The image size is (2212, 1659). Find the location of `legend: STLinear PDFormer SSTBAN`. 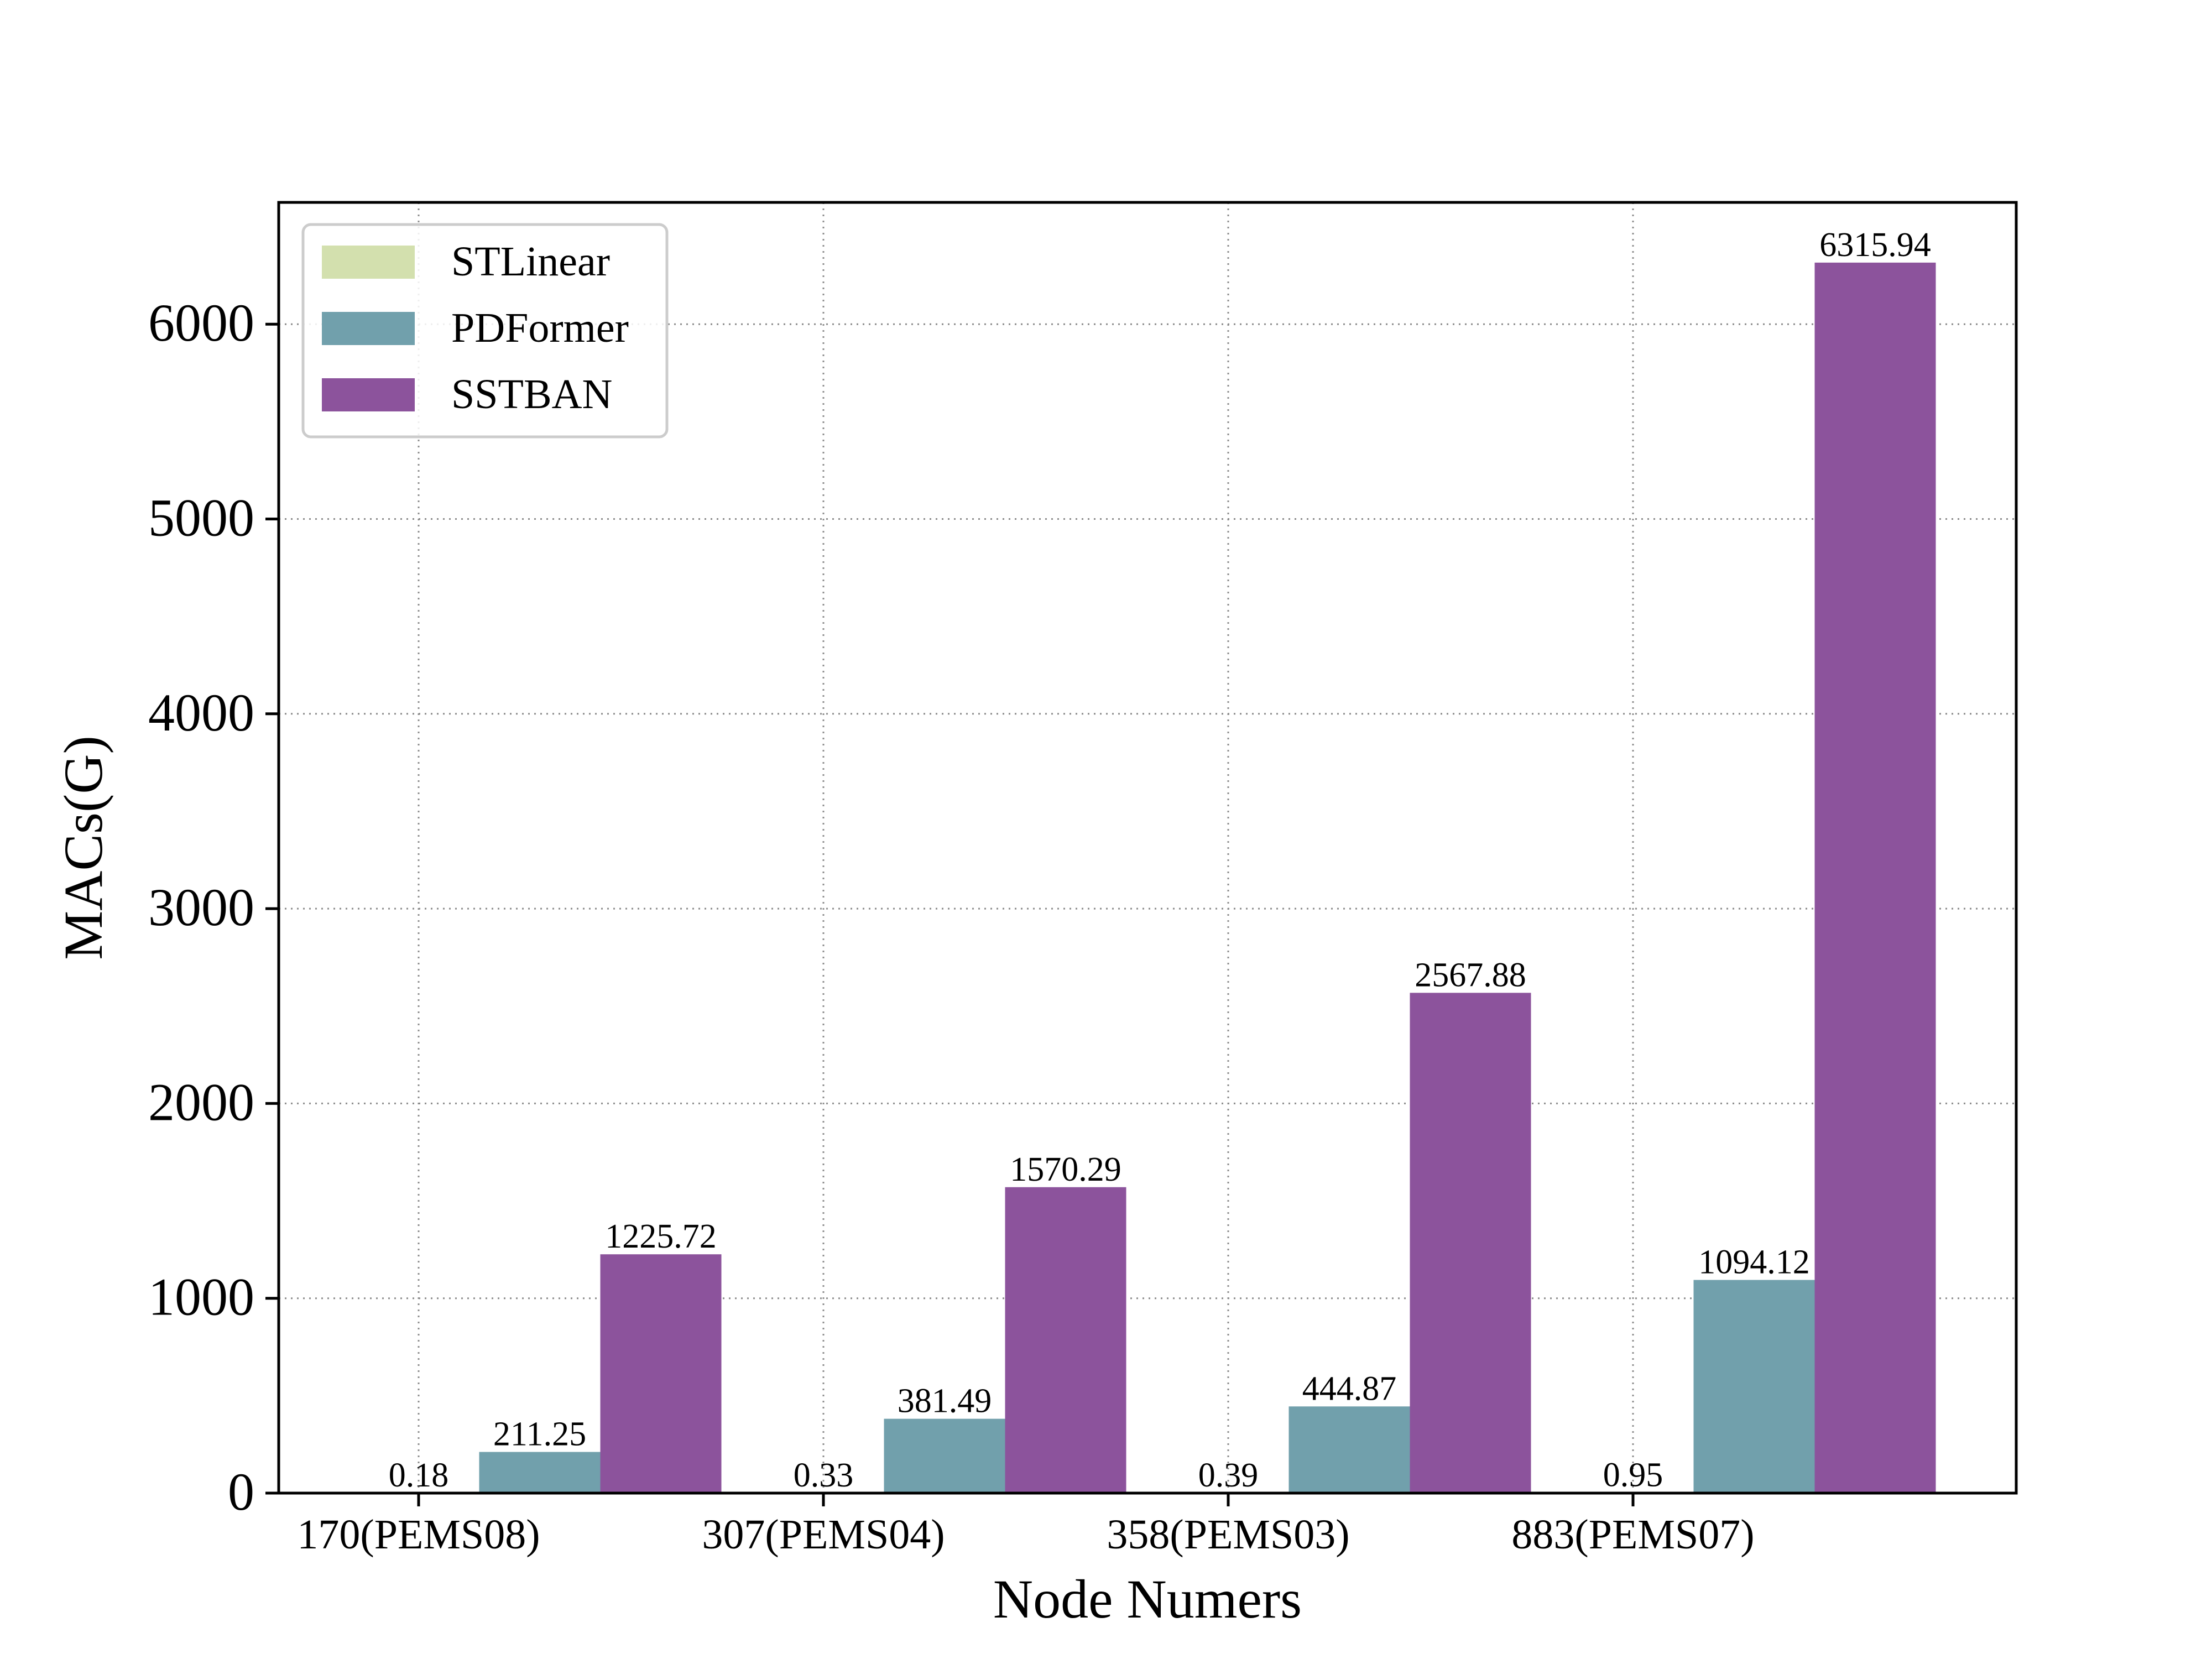

legend: STLinear PDFormer SSTBAN is located at coordinates (485, 331).